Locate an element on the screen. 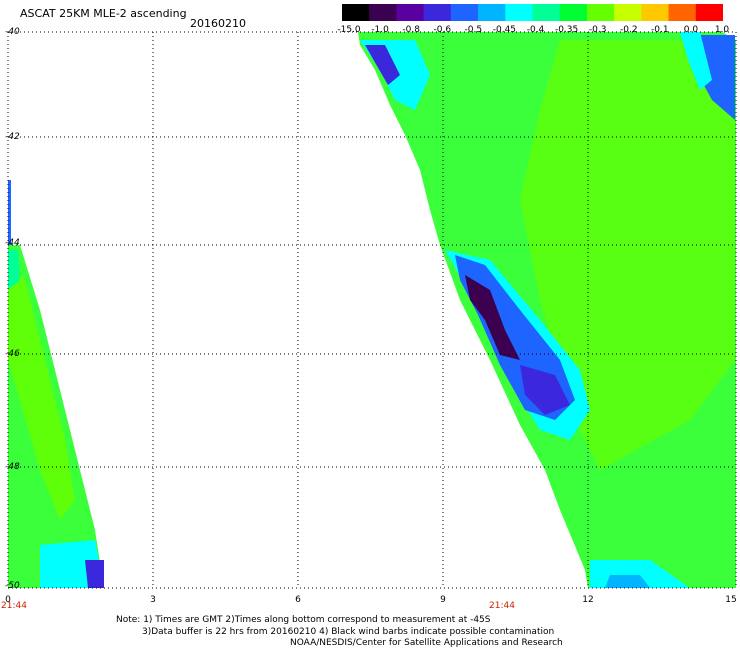 The image size is (740, 650). swath-west is located at coordinates (56, 384).